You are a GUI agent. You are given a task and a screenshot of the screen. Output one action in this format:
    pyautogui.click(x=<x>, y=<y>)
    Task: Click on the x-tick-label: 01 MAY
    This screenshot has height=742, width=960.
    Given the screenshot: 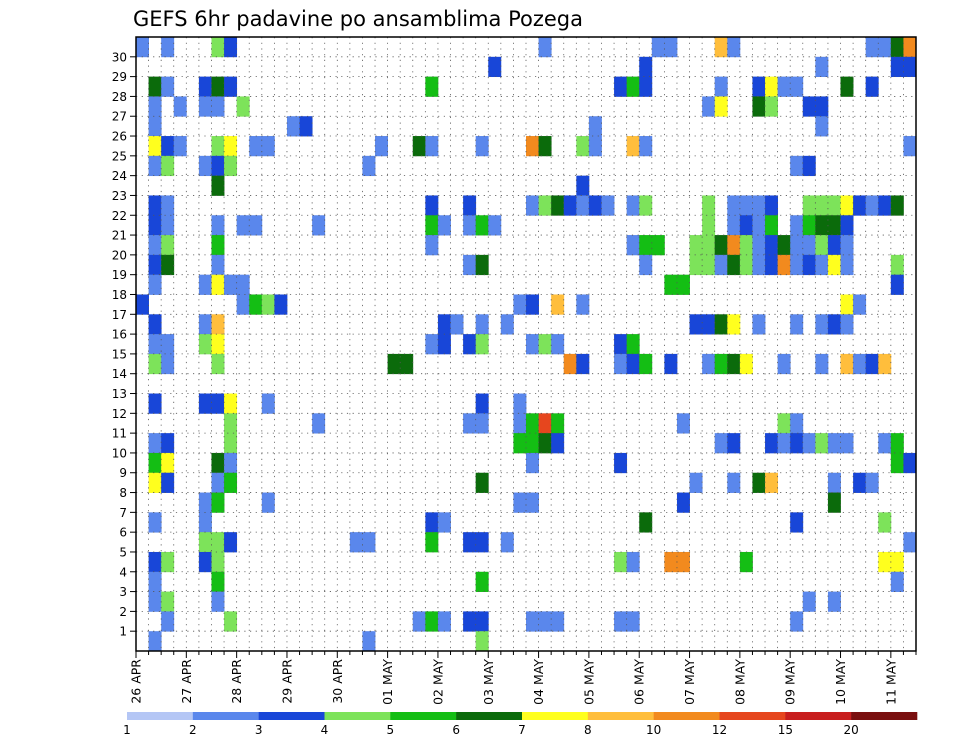 What is the action you would take?
    pyautogui.click(x=387, y=682)
    